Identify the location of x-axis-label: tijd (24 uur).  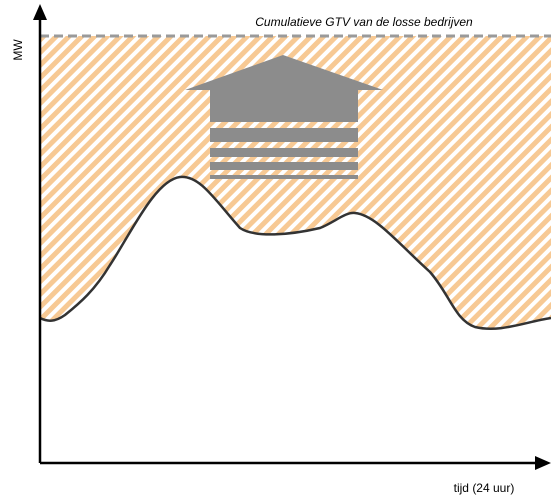
(484, 488).